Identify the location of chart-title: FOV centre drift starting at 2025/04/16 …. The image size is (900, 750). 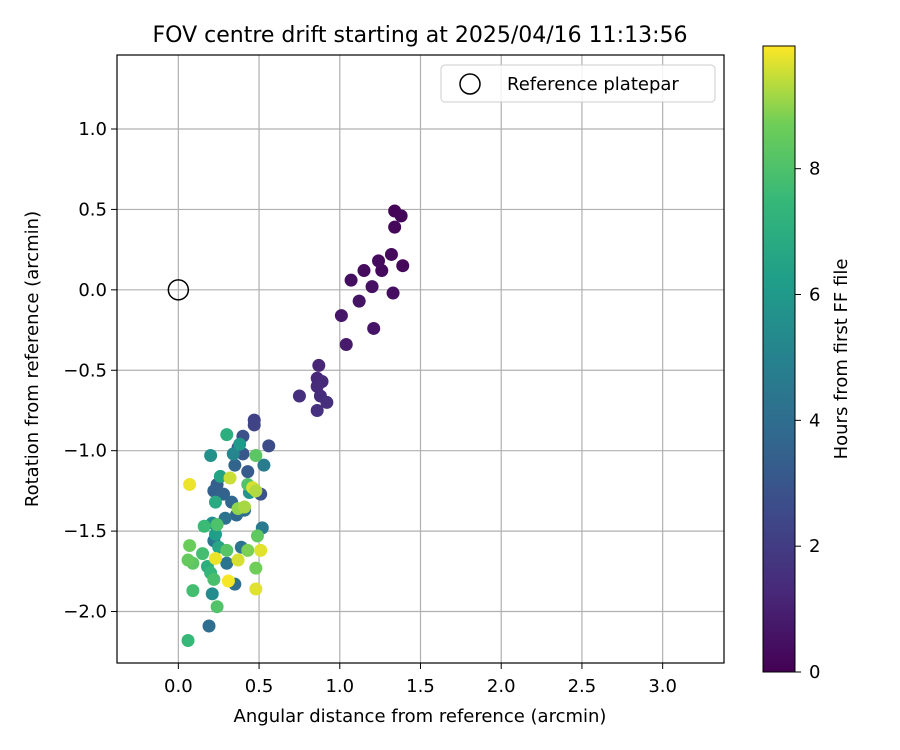
(420, 35).